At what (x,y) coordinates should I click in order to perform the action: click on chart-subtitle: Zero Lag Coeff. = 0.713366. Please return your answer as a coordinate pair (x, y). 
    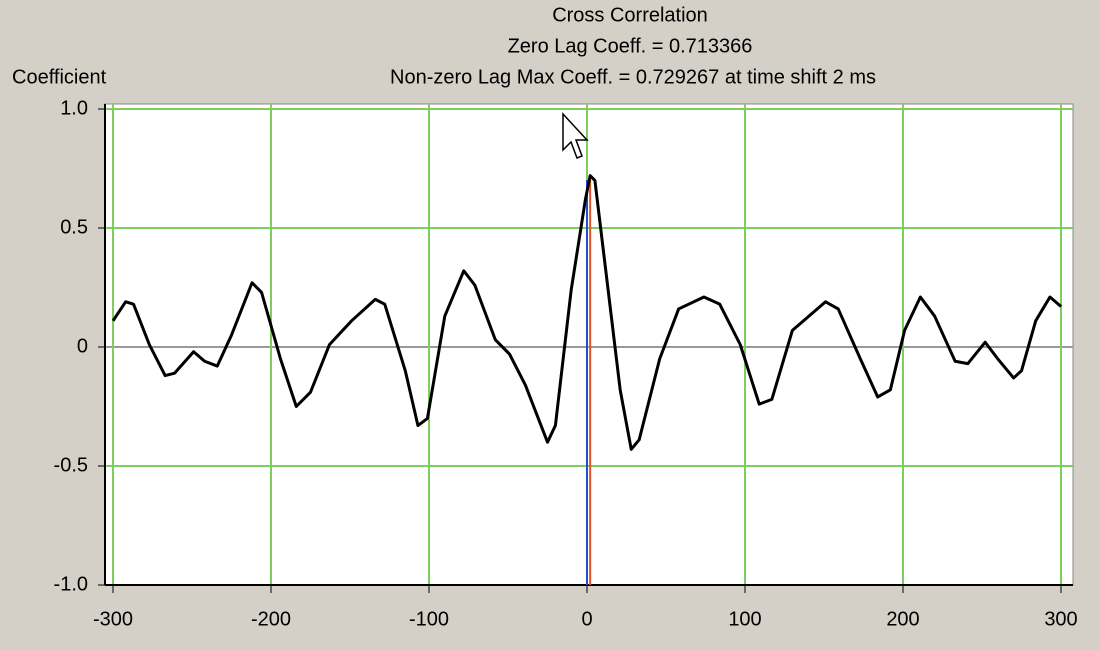
    Looking at the image, I should click on (630, 46).